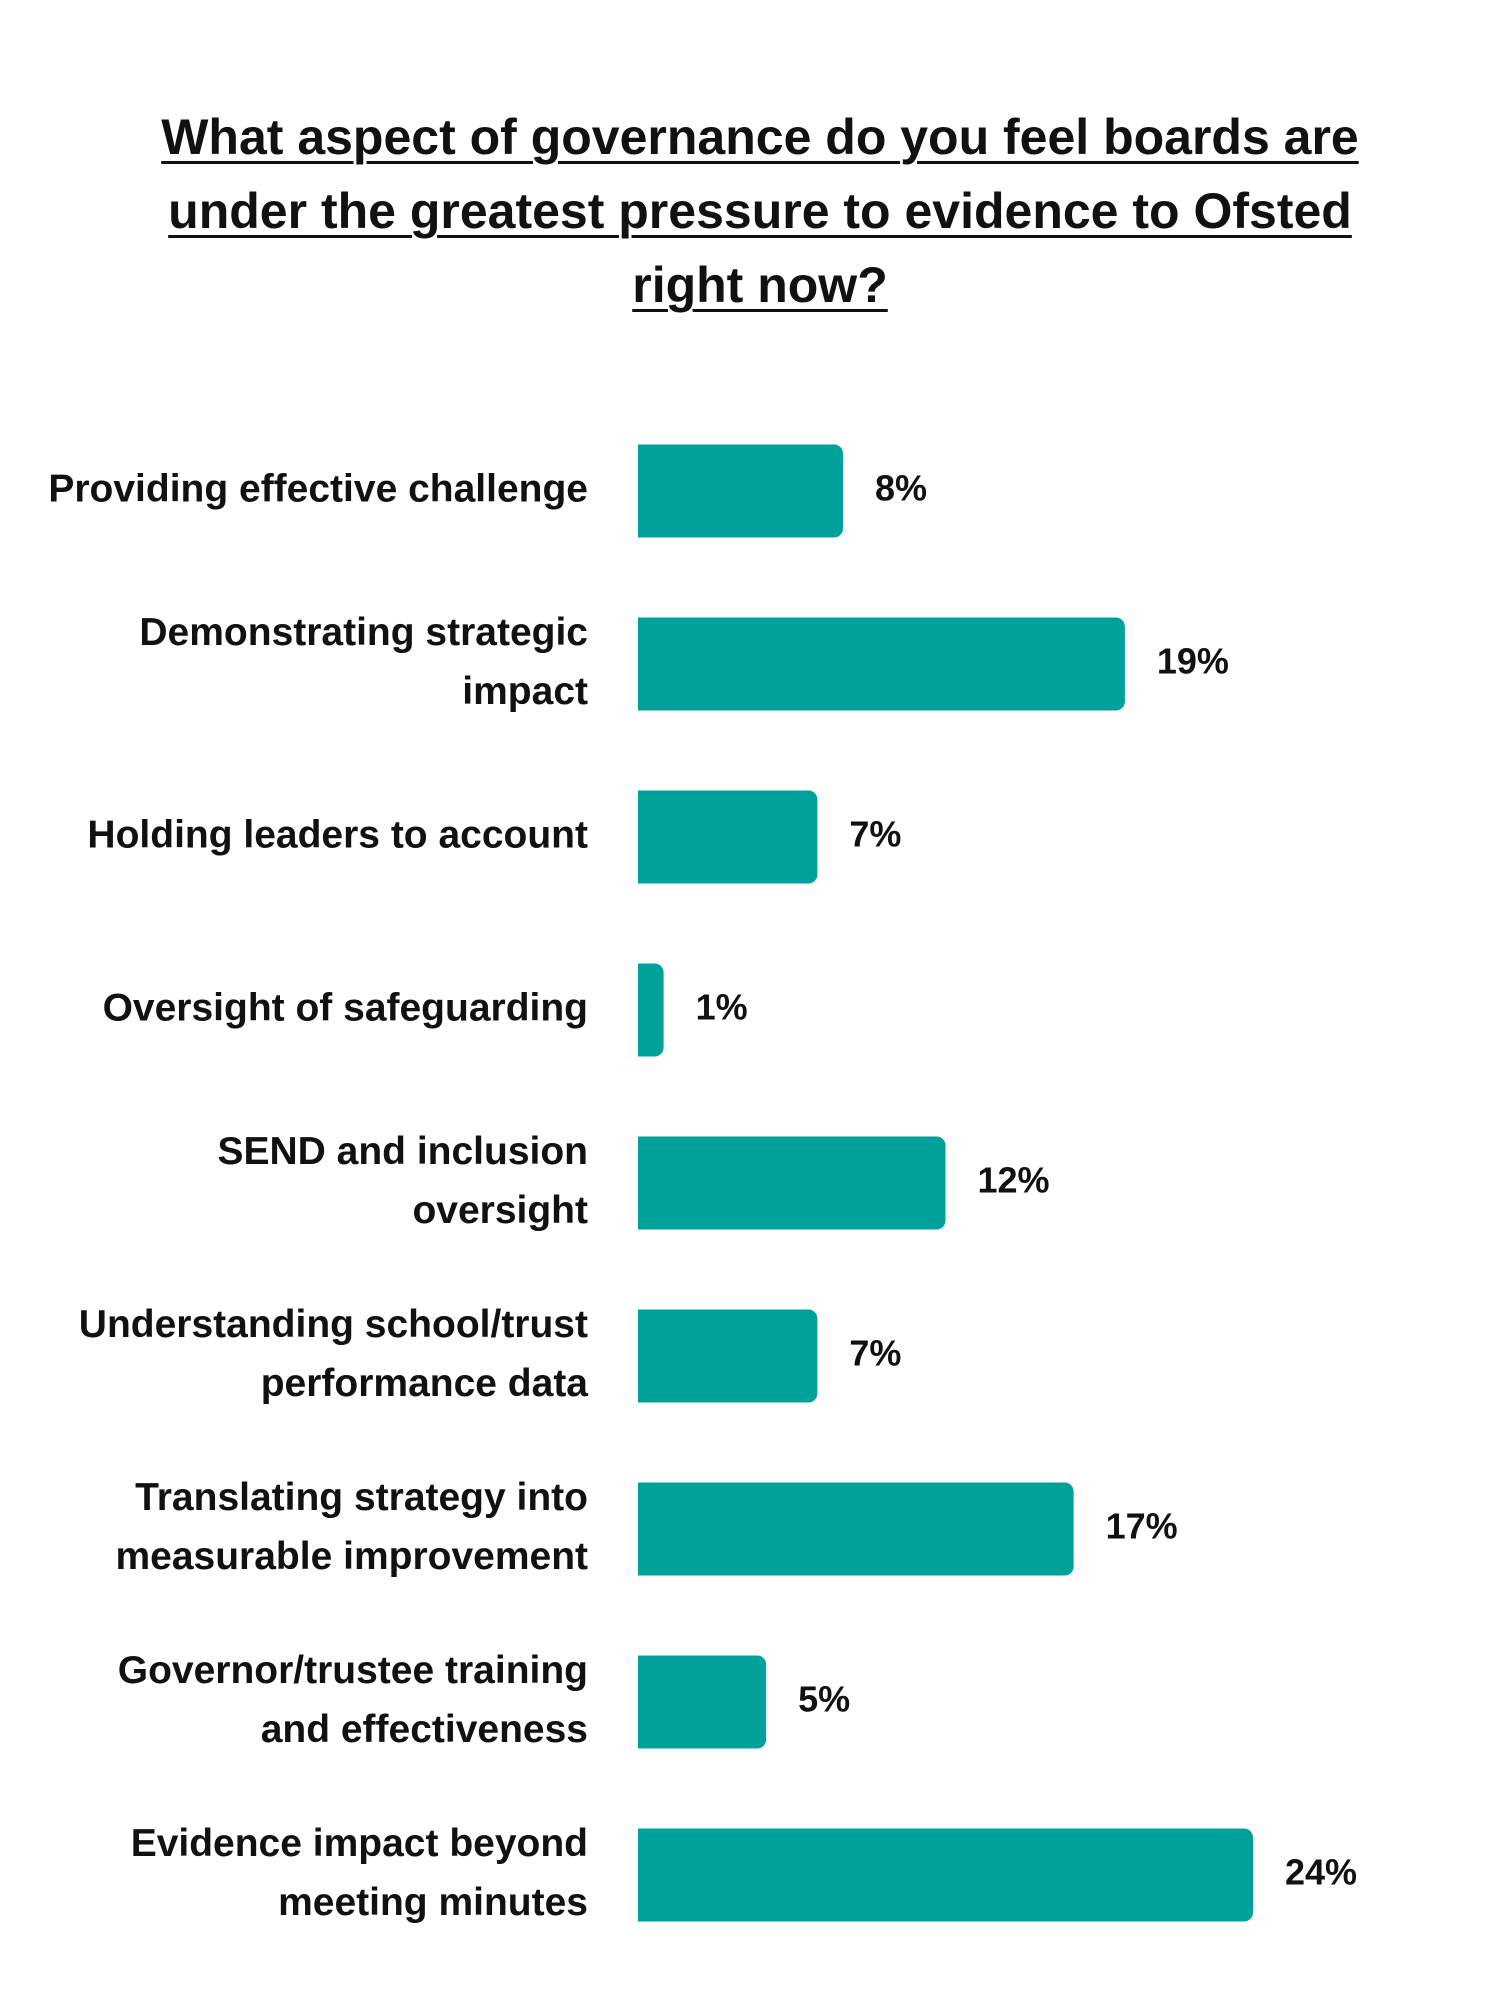 The height and width of the screenshot is (2000, 1500). What do you see at coordinates (318, 488) in the screenshot?
I see `category-label-0-line-0: Providing effective challenge` at bounding box center [318, 488].